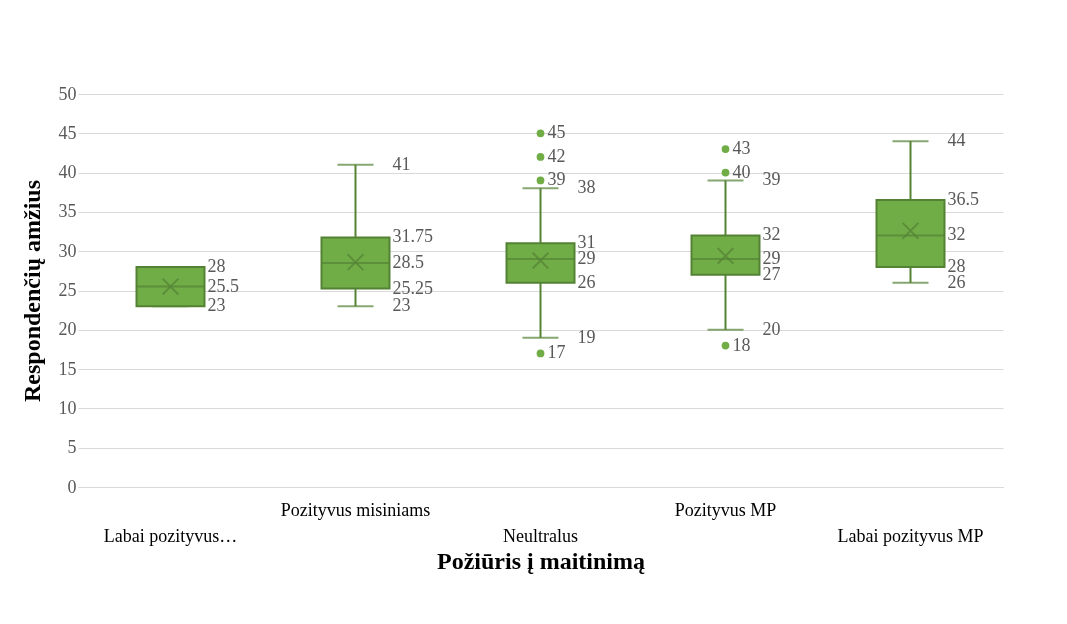 The width and height of the screenshot is (1067, 624). I want to click on annotation: 38, so click(586, 187).